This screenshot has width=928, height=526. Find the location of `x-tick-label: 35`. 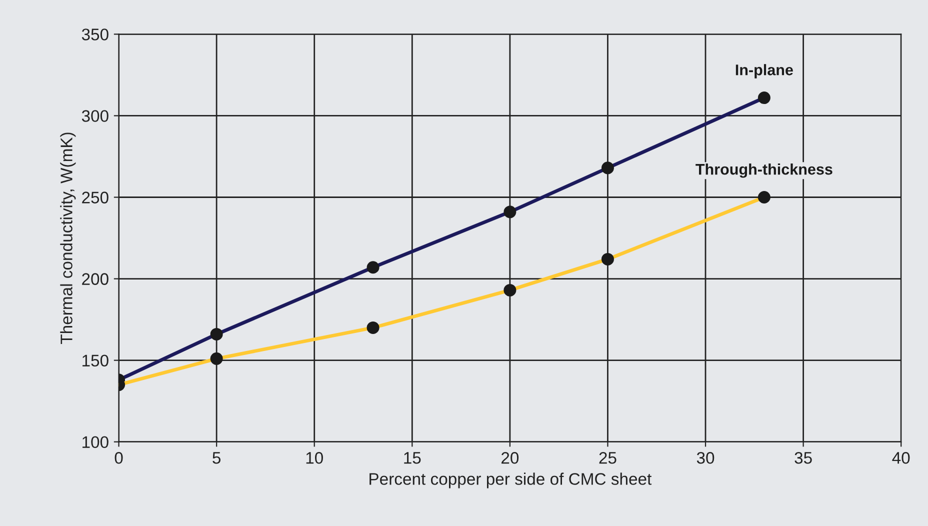

x-tick-label: 35 is located at coordinates (803, 458).